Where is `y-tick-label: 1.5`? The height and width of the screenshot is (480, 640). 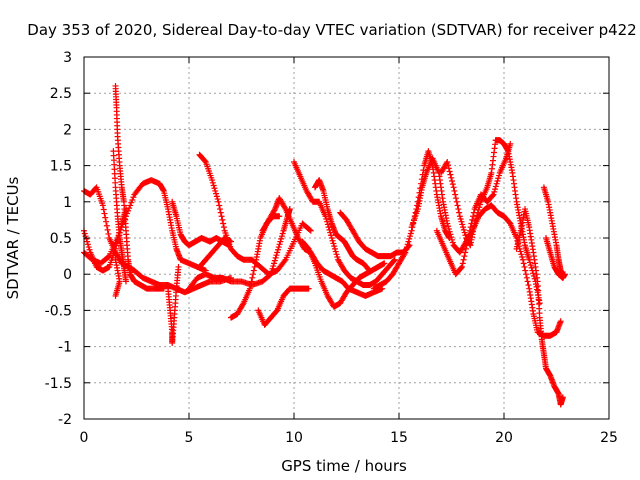
y-tick-label: 1.5 is located at coordinates (61, 167).